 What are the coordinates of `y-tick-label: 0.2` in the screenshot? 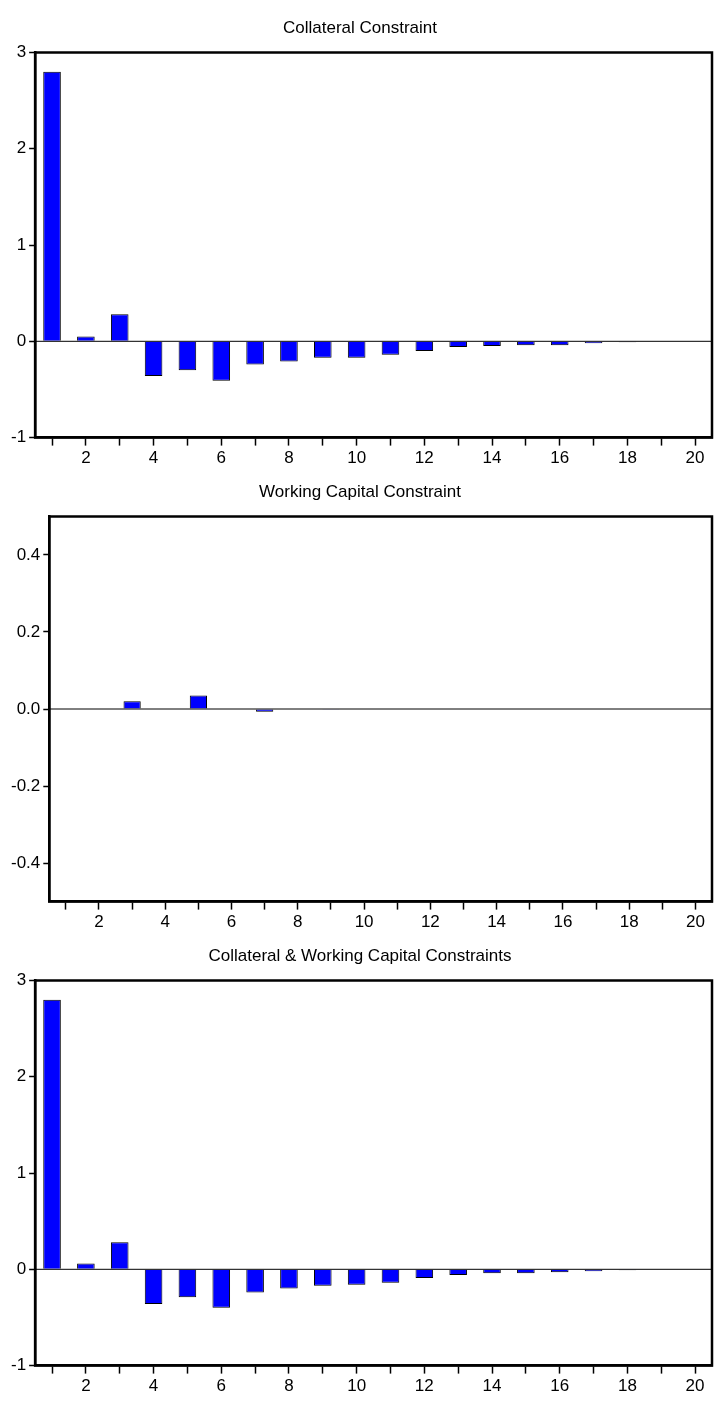 It's located at (28, 631).